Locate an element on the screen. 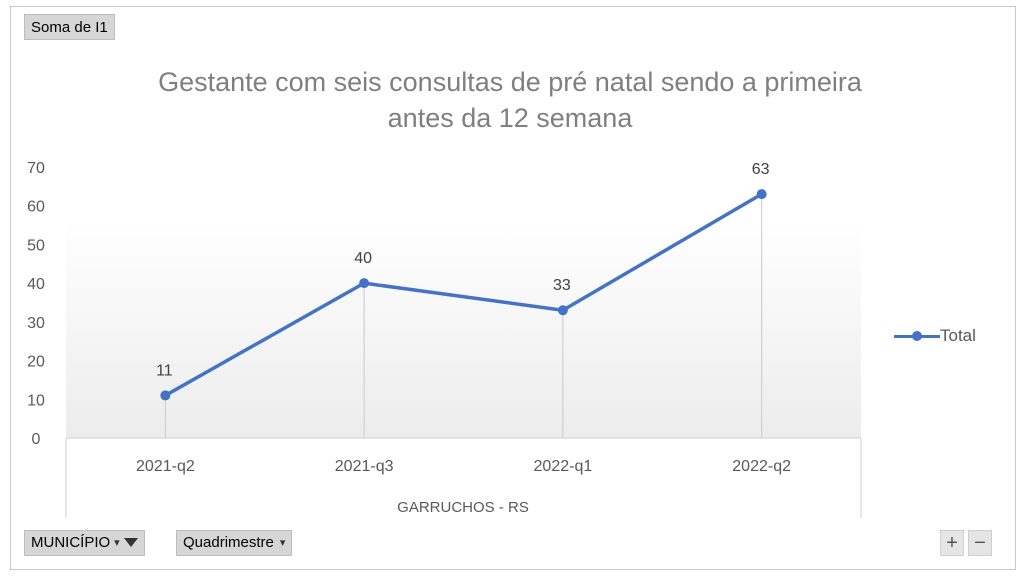 The width and height of the screenshot is (1024, 576). legend-label-total: Total is located at coordinates (958, 335).